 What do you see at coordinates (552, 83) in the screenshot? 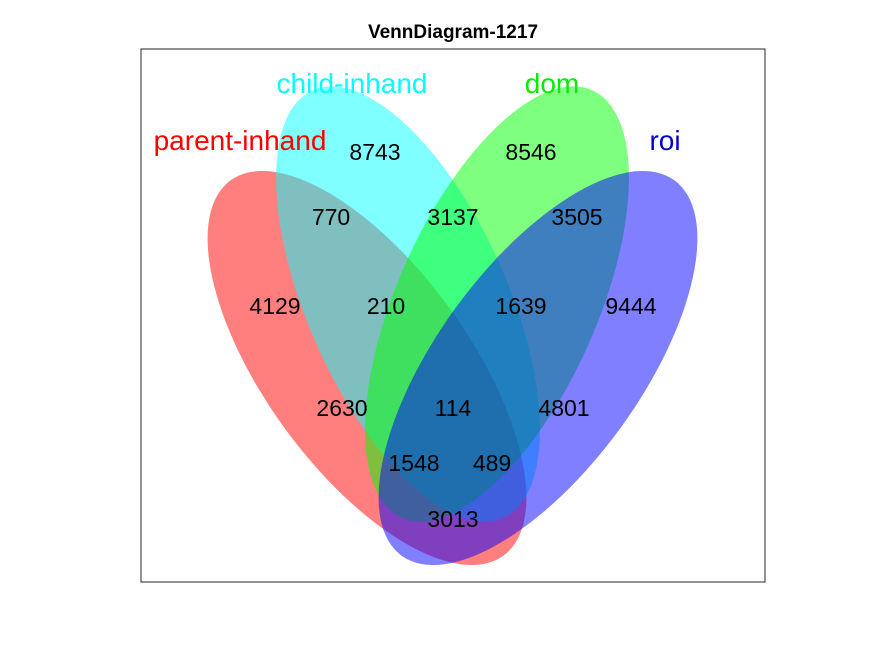
I see `label-dom: dom` at bounding box center [552, 83].